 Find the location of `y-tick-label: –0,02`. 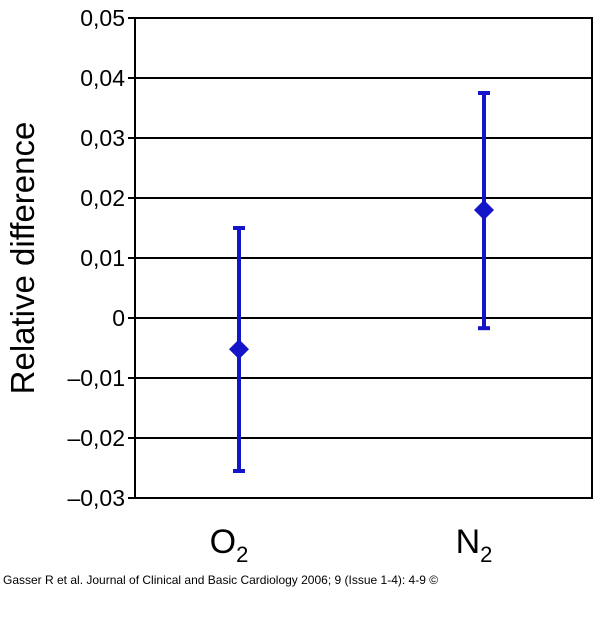

y-tick-label: –0,02 is located at coordinates (96, 438).